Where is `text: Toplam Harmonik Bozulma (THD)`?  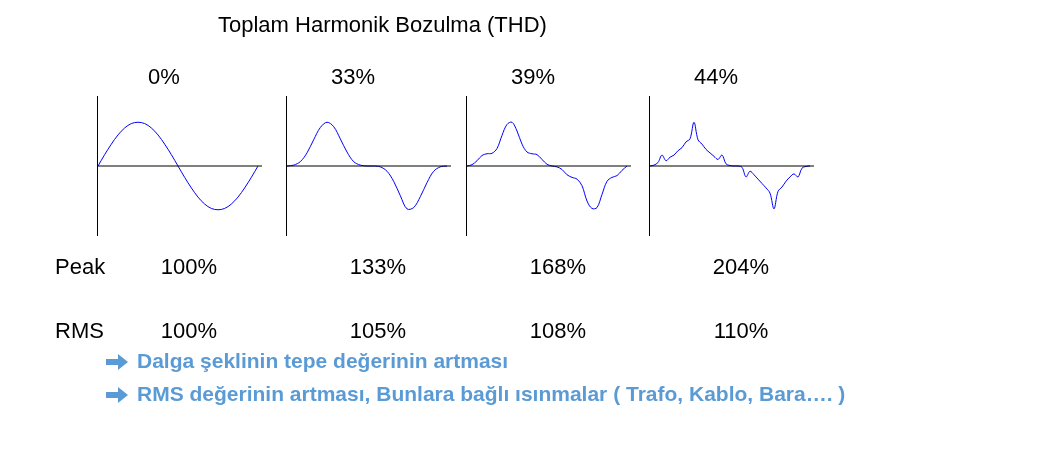
text: Toplam Harmonik Bozulma (THD) is located at coordinates (382, 25).